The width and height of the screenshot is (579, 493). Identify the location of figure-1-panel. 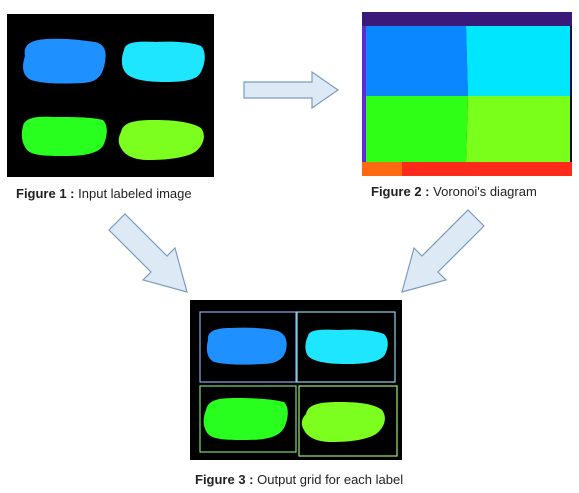
(110, 95).